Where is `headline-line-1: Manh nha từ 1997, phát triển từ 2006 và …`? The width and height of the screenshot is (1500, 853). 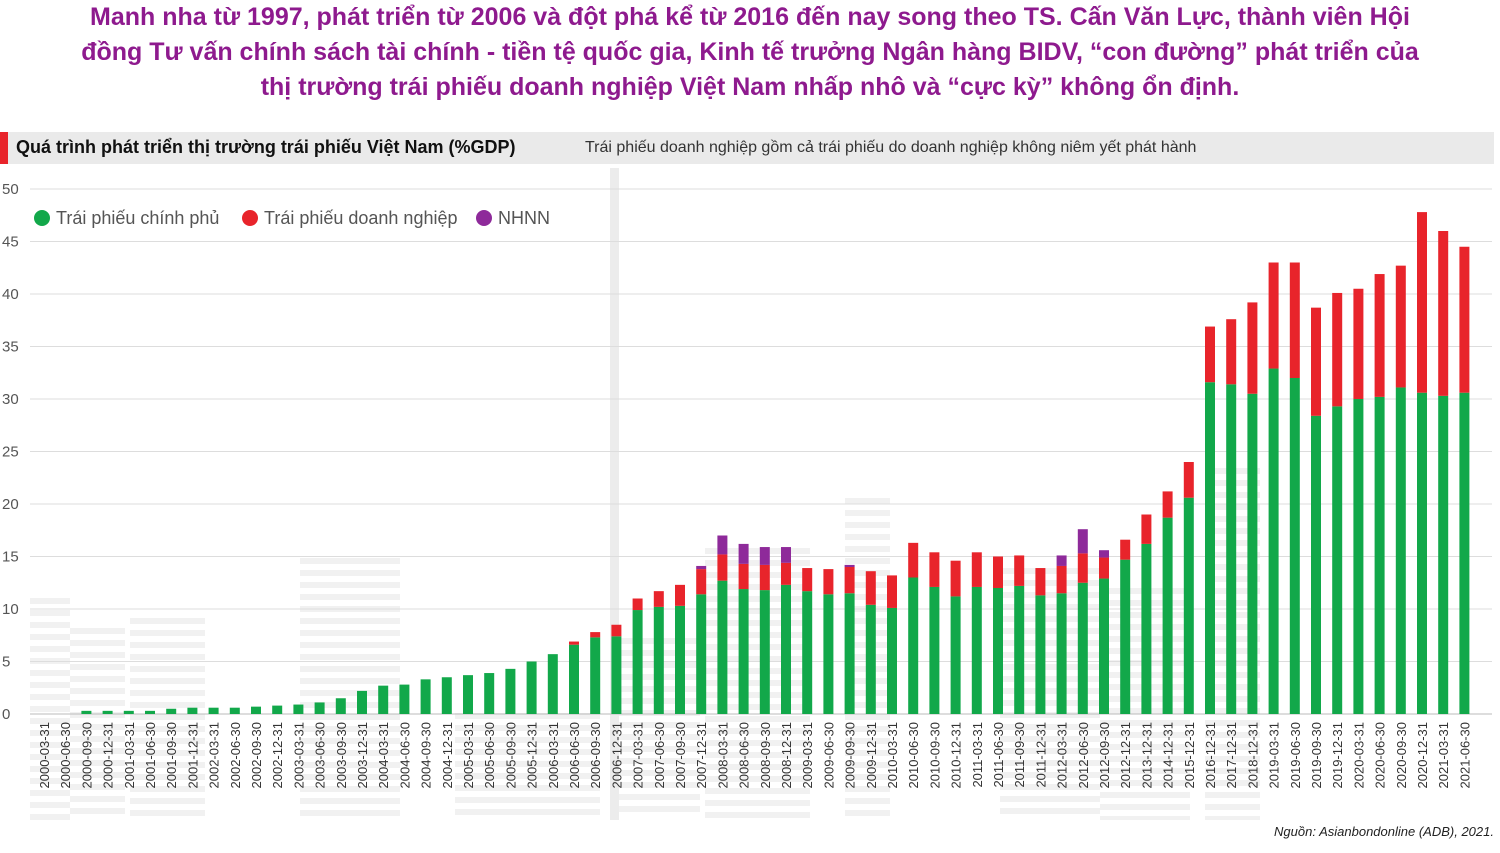
headline-line-1: Manh nha từ 1997, phát triển từ 2006 và … is located at coordinates (750, 17).